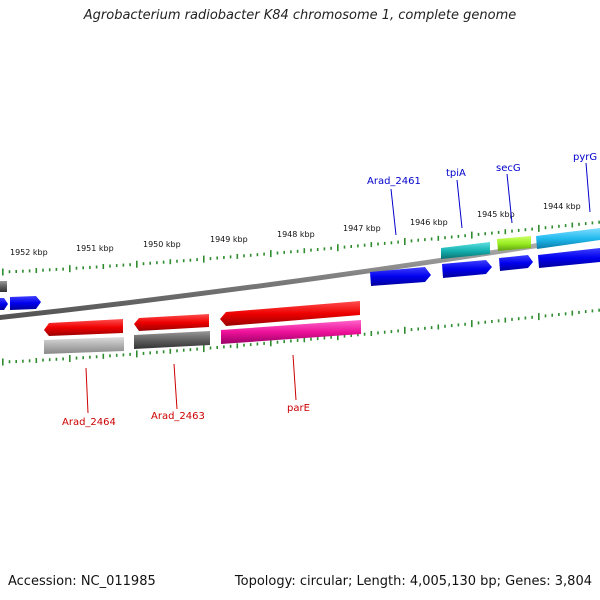 The height and width of the screenshot is (600, 600). I want to click on gene-label-arad-2463: Arad_2463, so click(178, 416).